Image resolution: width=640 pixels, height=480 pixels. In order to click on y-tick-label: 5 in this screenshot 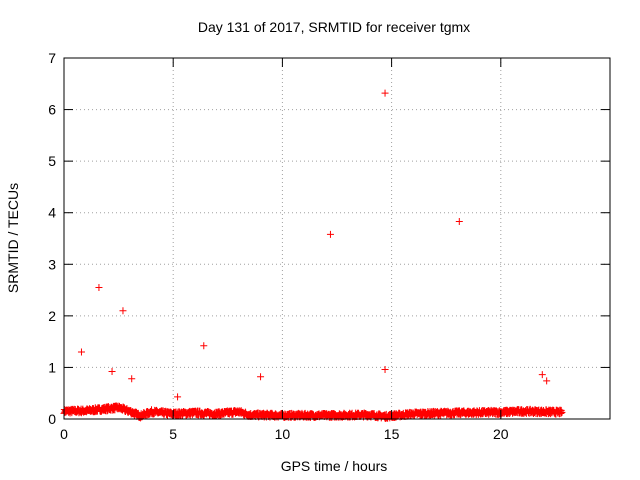, I will do `click(52, 161)`.